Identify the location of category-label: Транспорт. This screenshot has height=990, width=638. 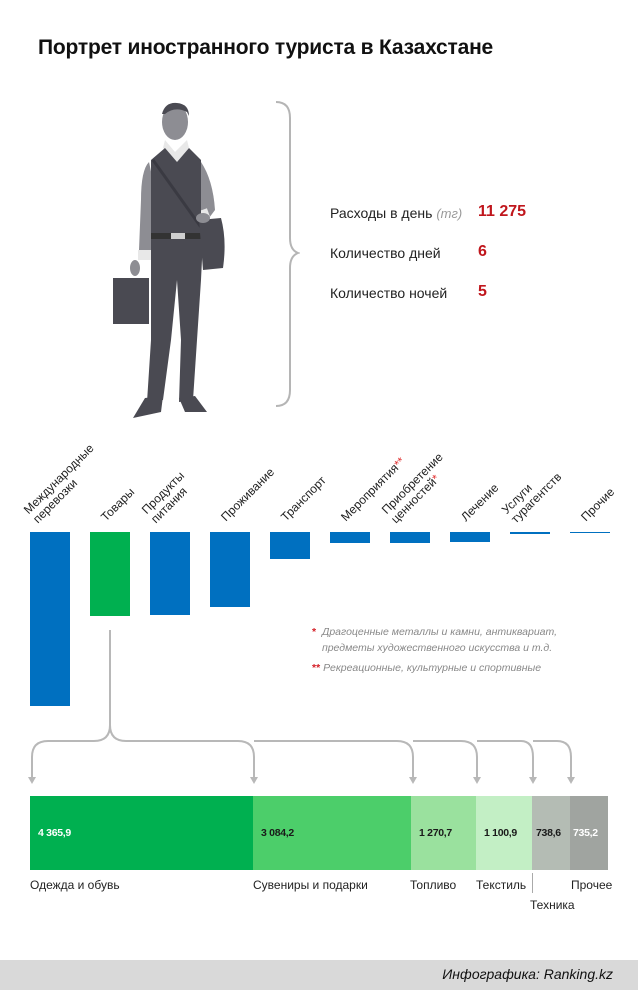
(303, 498).